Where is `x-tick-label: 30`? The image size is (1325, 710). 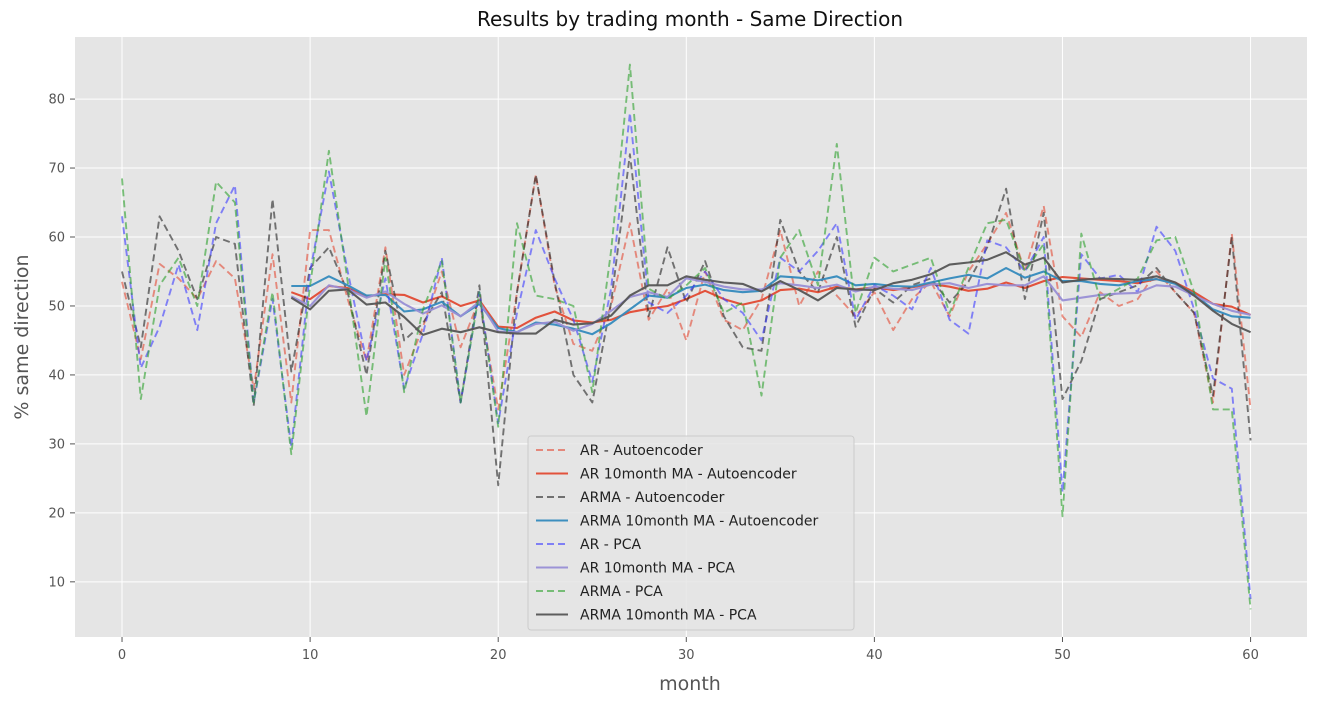 x-tick-label: 30 is located at coordinates (686, 655).